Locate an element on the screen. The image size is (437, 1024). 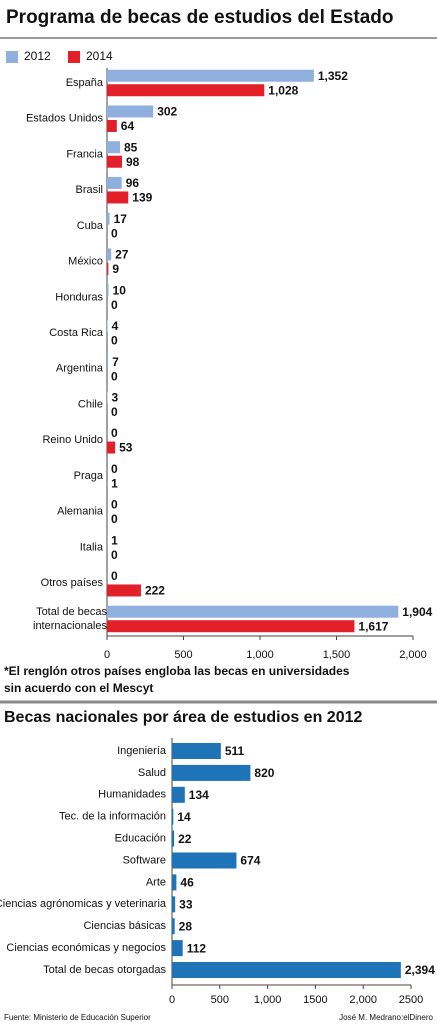
value-label: 4 is located at coordinates (115, 326).